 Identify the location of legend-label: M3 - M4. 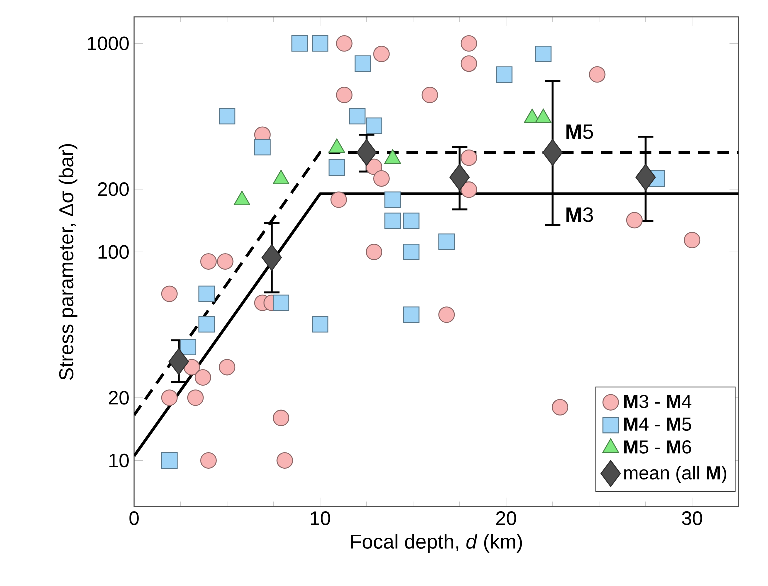
(658, 401).